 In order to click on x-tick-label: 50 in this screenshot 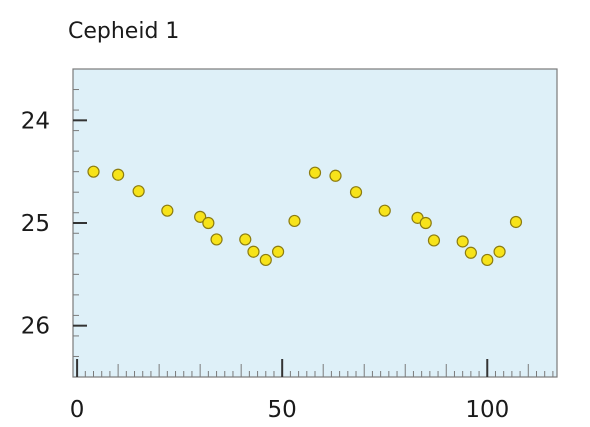, I will do `click(282, 410)`.